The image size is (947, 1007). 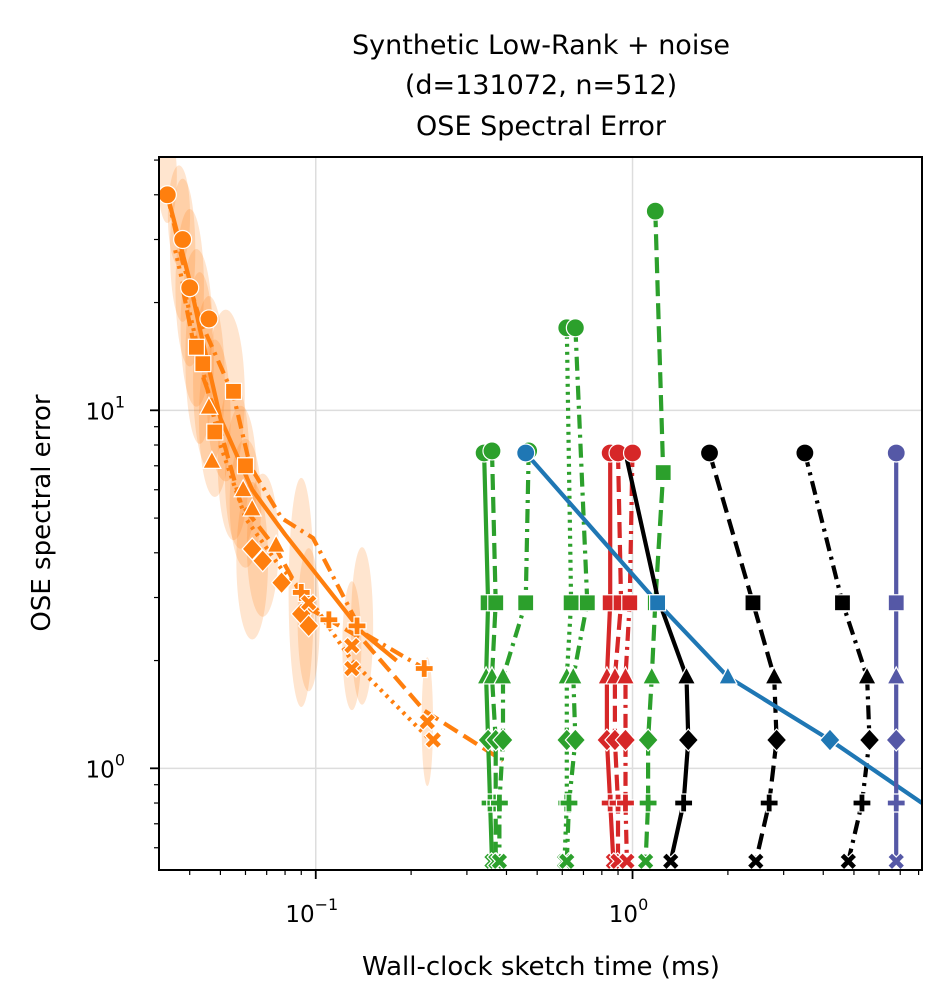 I want to click on y-tick-exponent: 1, so click(x=120, y=401).